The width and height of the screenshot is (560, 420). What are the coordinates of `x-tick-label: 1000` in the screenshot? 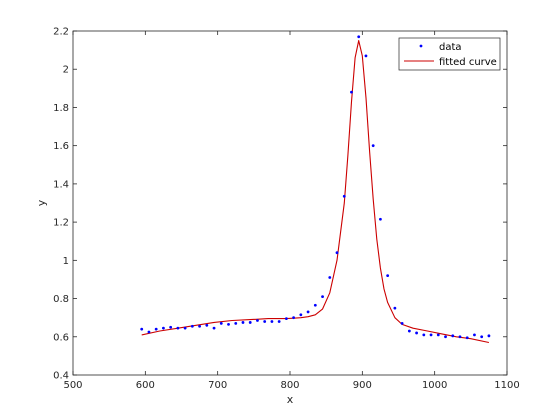 It's located at (434, 385).